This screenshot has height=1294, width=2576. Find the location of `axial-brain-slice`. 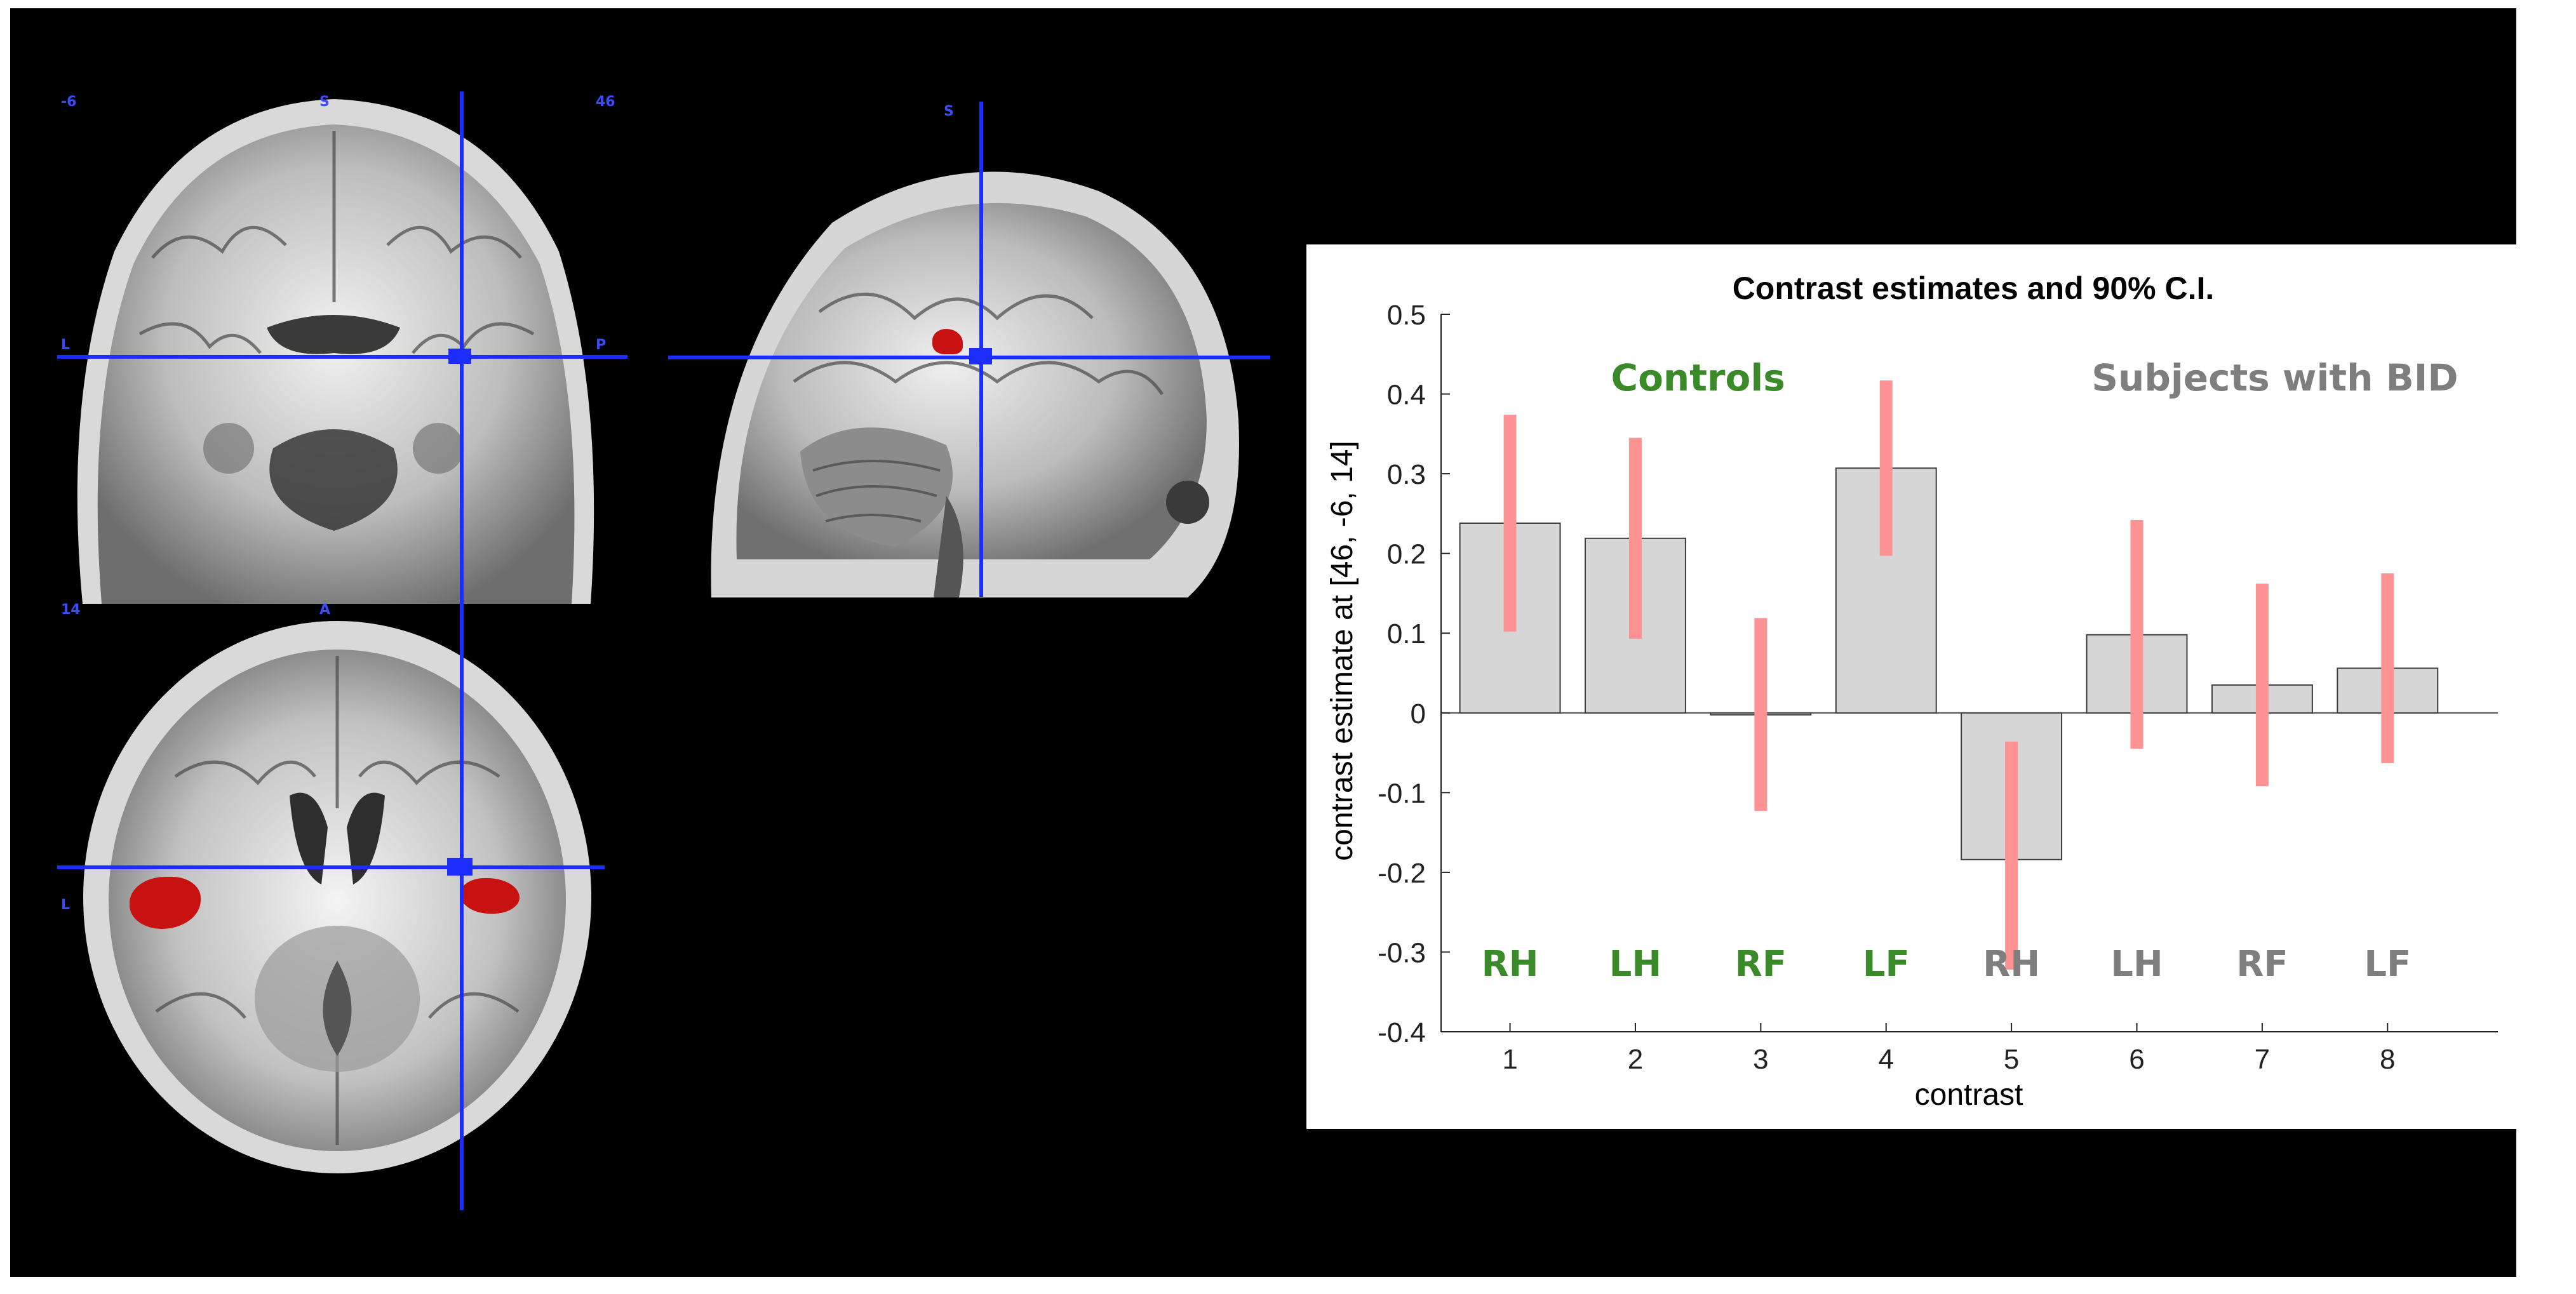

axial-brain-slice is located at coordinates (337, 897).